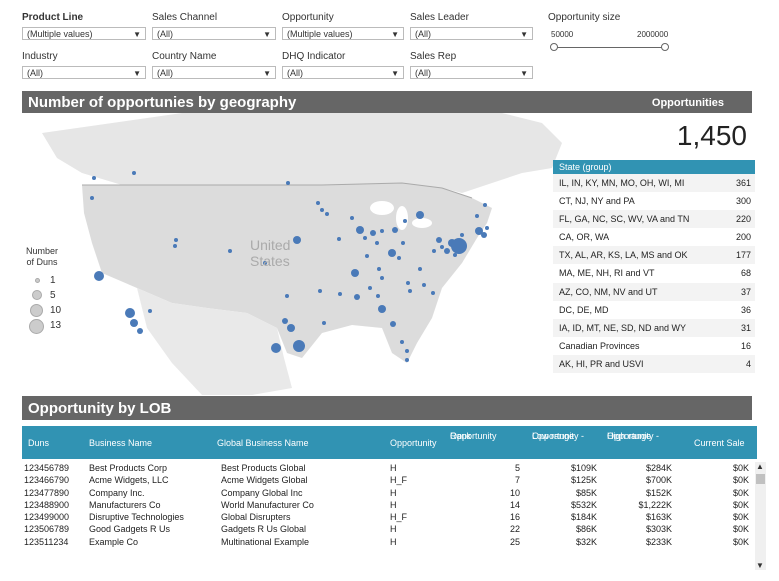 The image size is (779, 581). I want to click on state-group-count: 177, so click(743, 255).